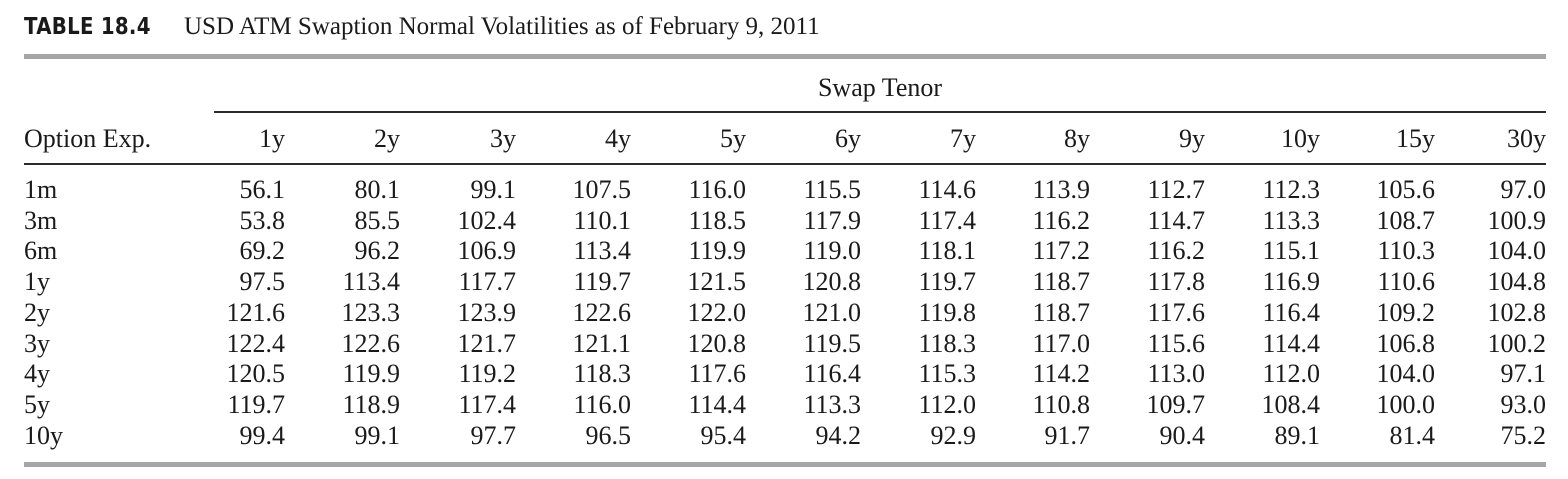  I want to click on row-label: 3m, so click(41, 220).